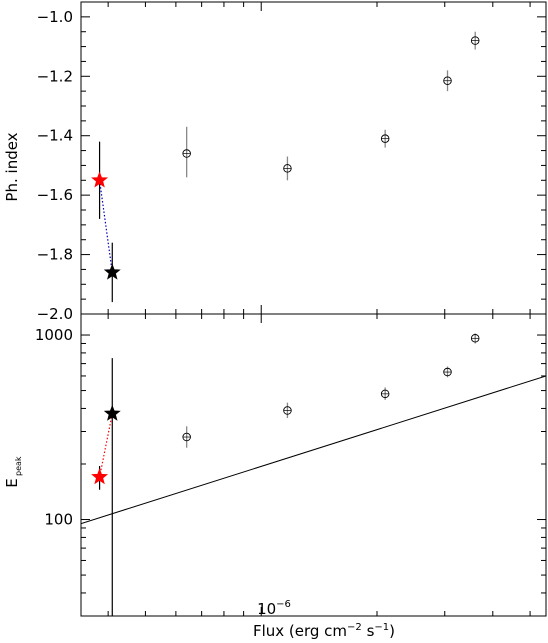 Image resolution: width=548 pixels, height=643 pixels. What do you see at coordinates (55, 314) in the screenshot?
I see `phindex-y-tick-label: −2.0` at bounding box center [55, 314].